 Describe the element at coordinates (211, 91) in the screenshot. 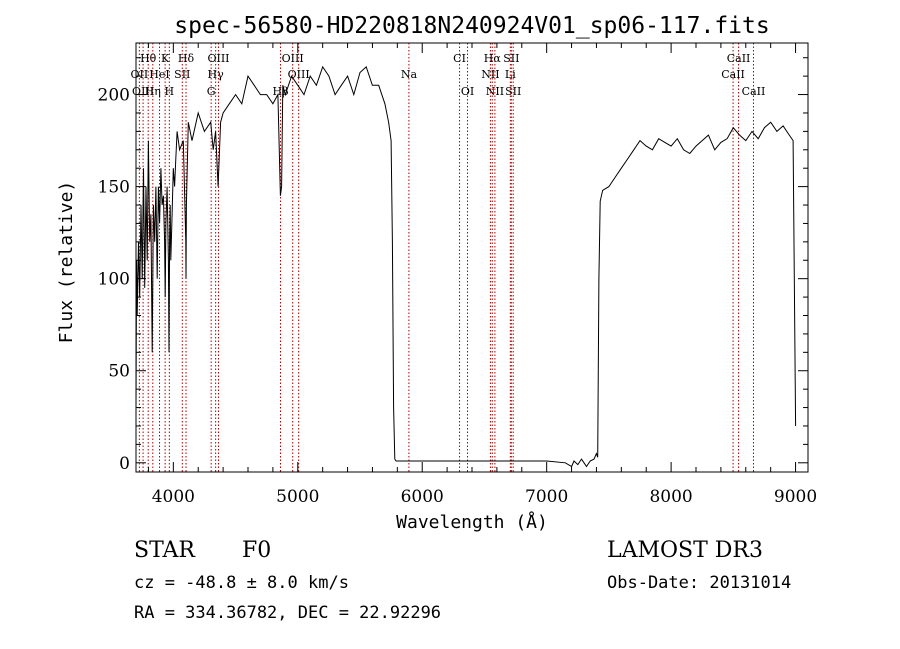

I see `spectral-line-label: G` at that location.